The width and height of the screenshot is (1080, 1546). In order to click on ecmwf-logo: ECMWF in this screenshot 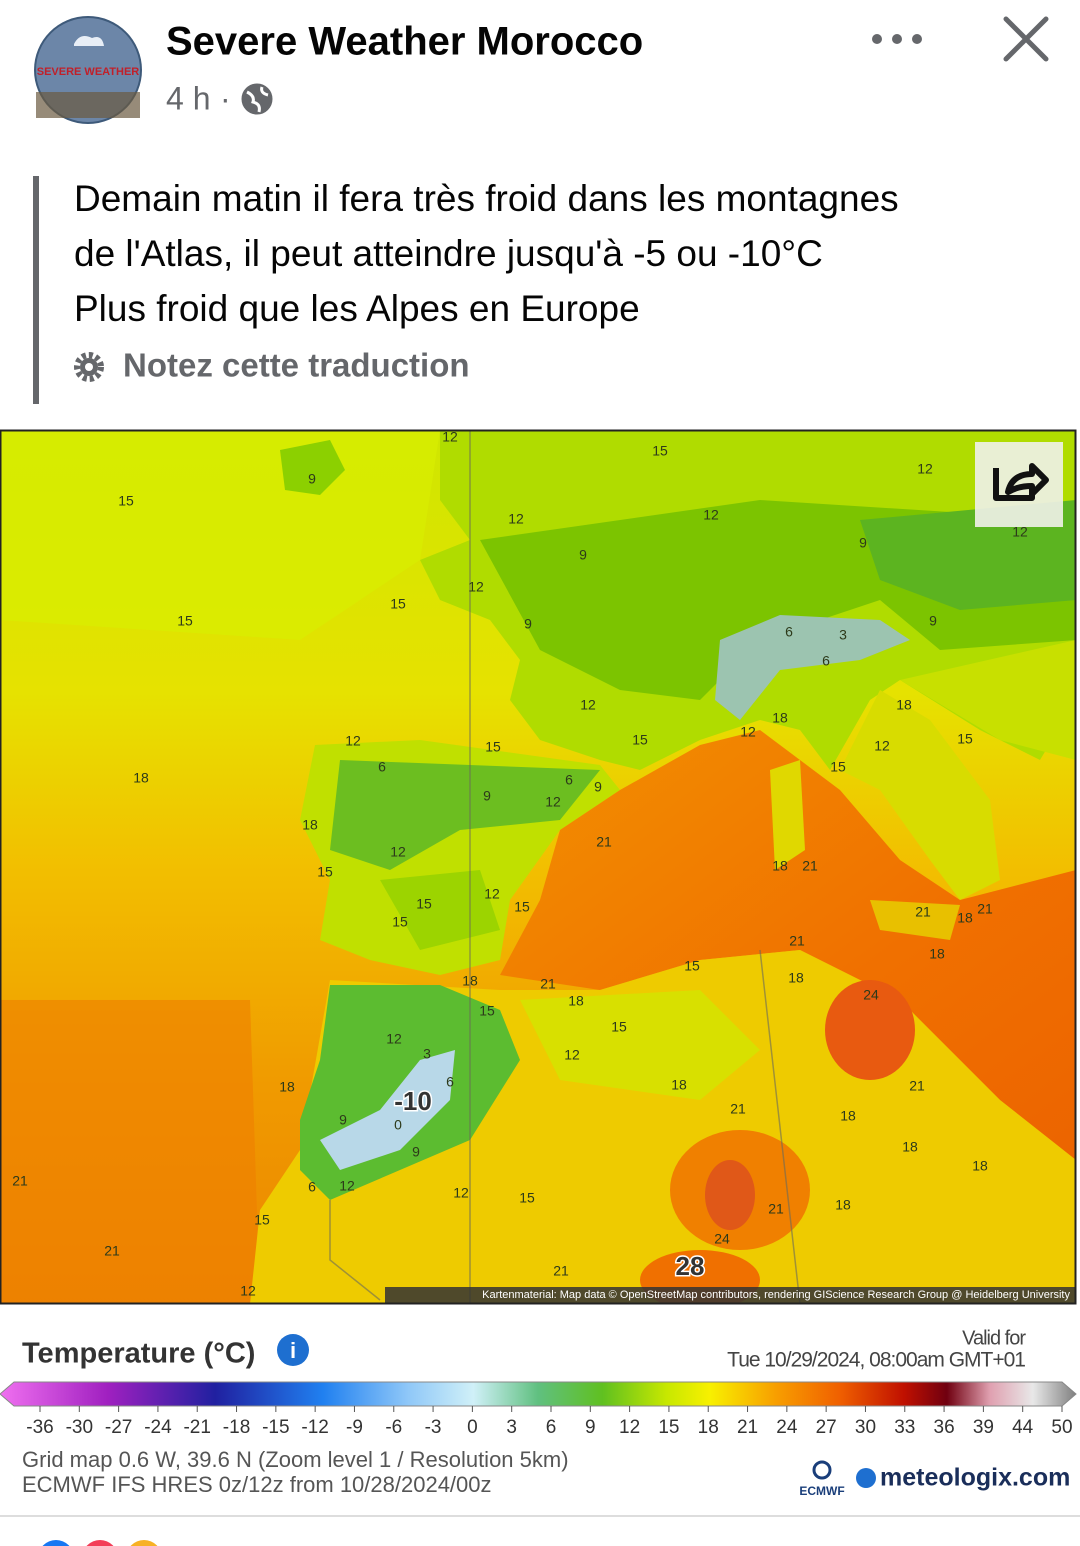, I will do `click(822, 1479)`.